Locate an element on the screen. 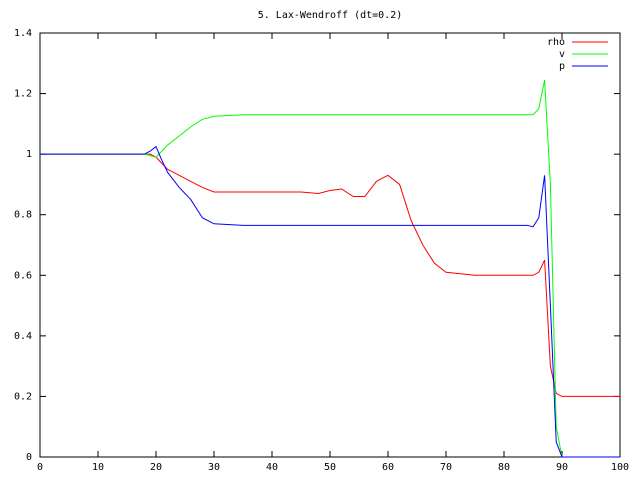 Image resolution: width=640 pixels, height=480 pixels. x-tick-label: 30 is located at coordinates (214, 467).